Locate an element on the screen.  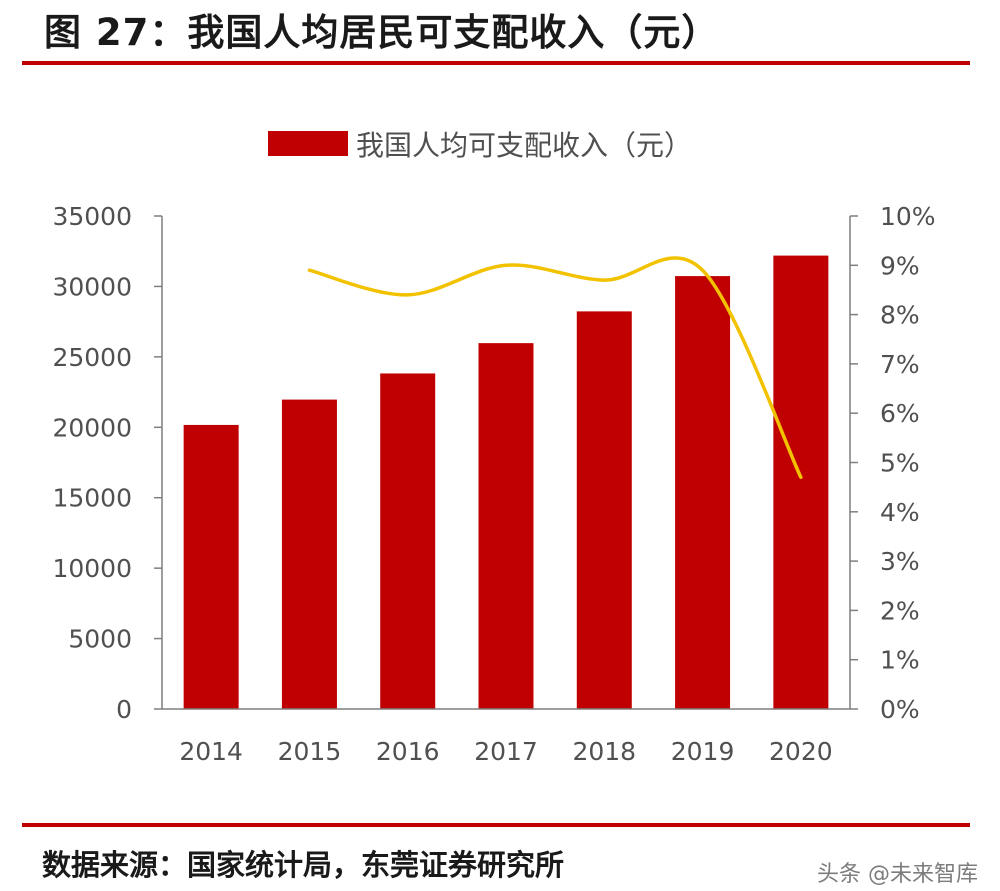
right-tick-label: 10% is located at coordinates (908, 216).